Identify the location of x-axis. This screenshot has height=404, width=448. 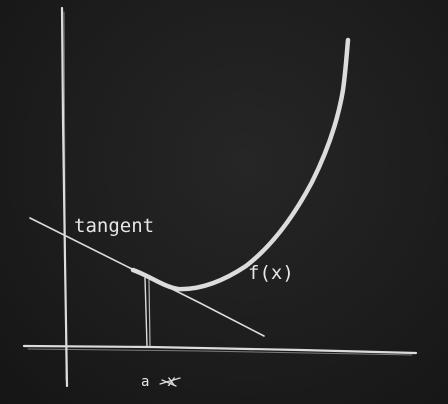
(220, 349).